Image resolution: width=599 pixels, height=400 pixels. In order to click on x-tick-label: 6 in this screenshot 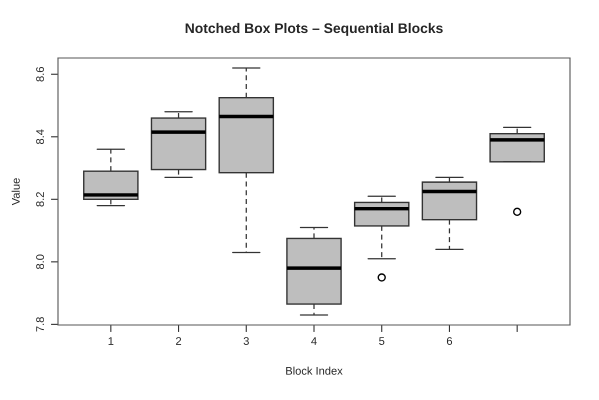, I will do `click(449, 341)`.